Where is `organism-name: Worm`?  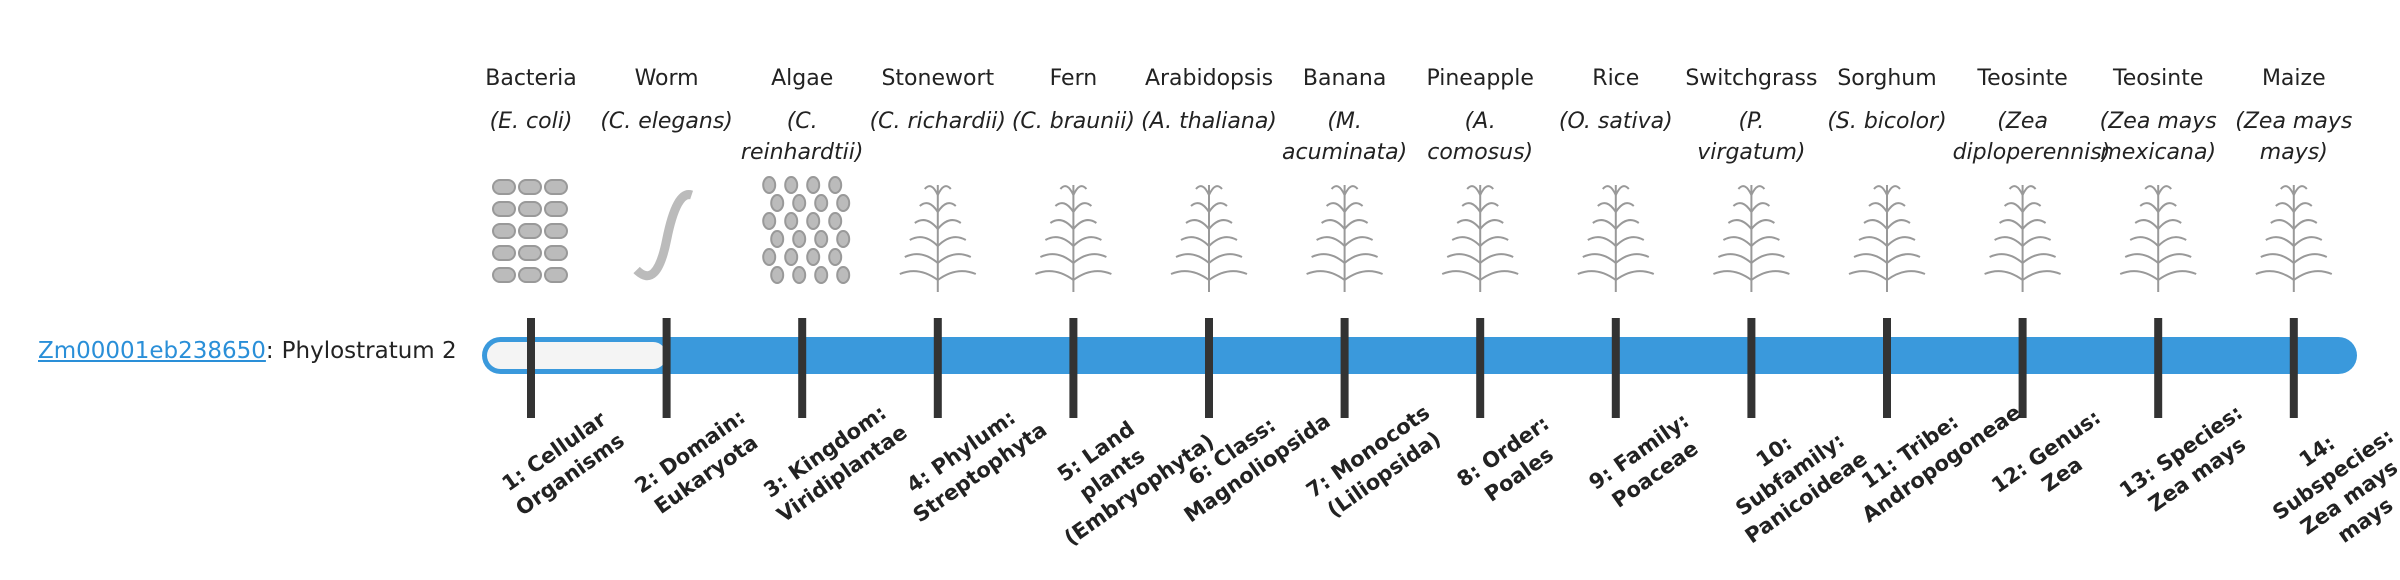
organism-name: Worm is located at coordinates (666, 78).